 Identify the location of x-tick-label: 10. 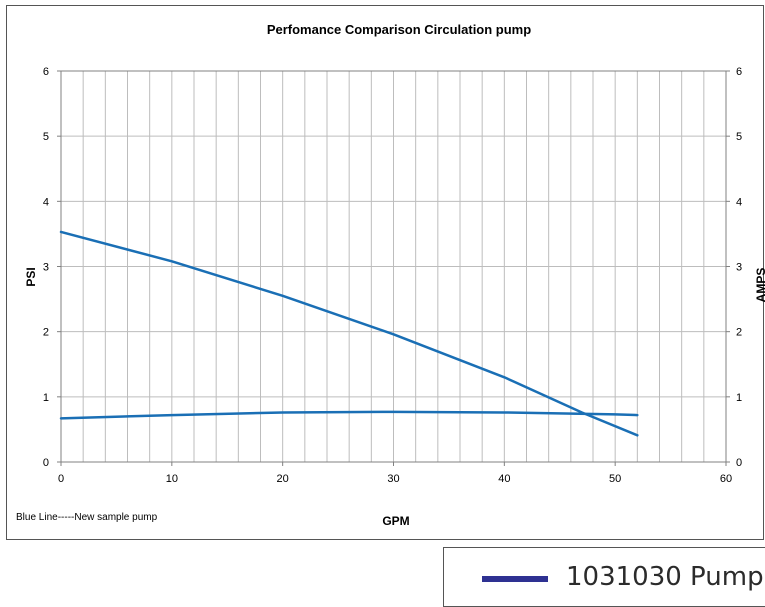
(172, 479).